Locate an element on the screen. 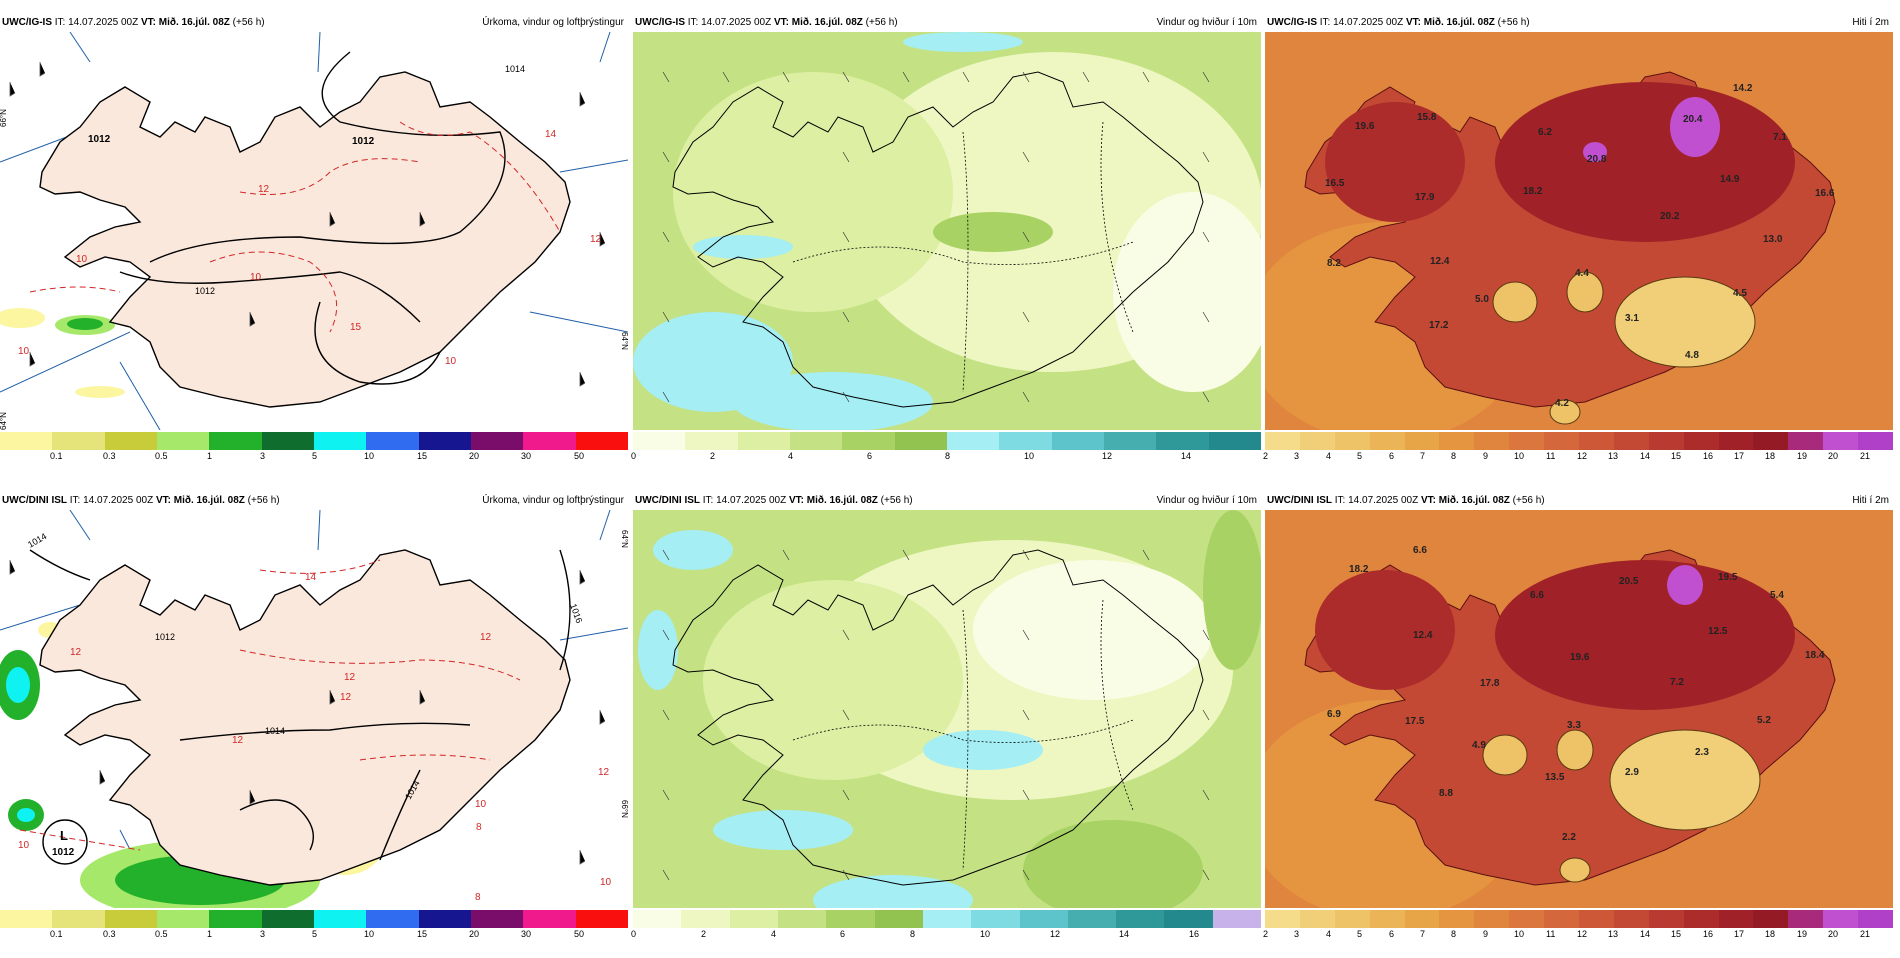 The width and height of the screenshot is (1900, 958). temp-value-label: 14.9 is located at coordinates (1730, 179).